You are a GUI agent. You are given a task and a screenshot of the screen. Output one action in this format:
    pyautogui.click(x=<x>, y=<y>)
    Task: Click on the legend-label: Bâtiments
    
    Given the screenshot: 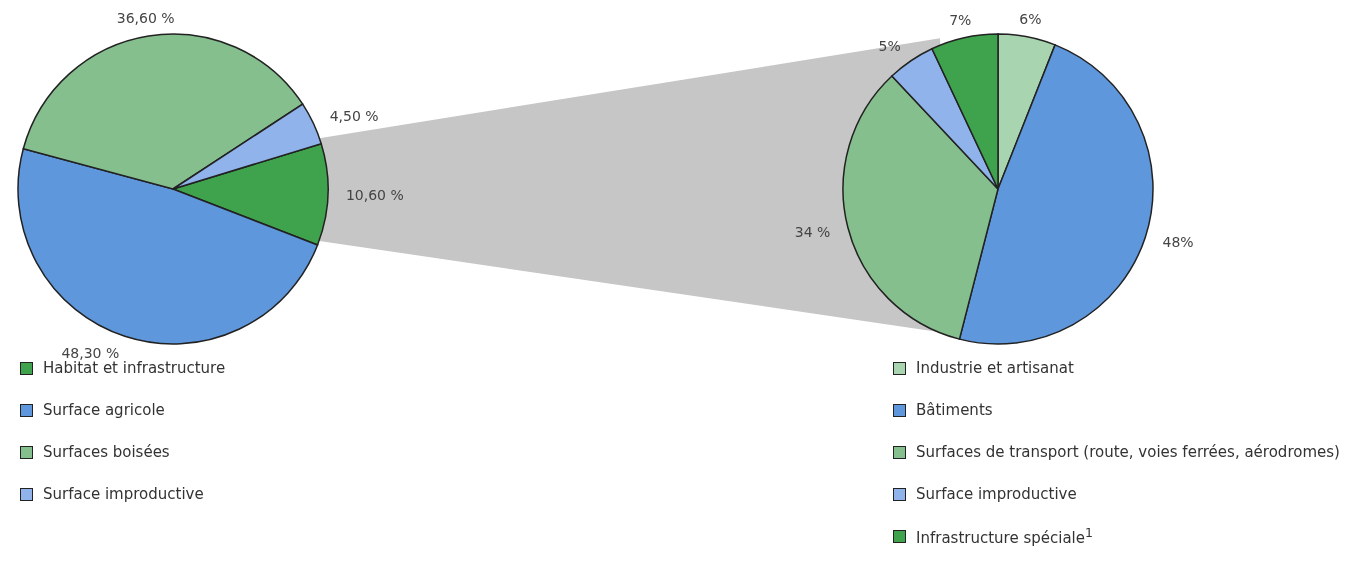 What is the action you would take?
    pyautogui.click(x=954, y=410)
    